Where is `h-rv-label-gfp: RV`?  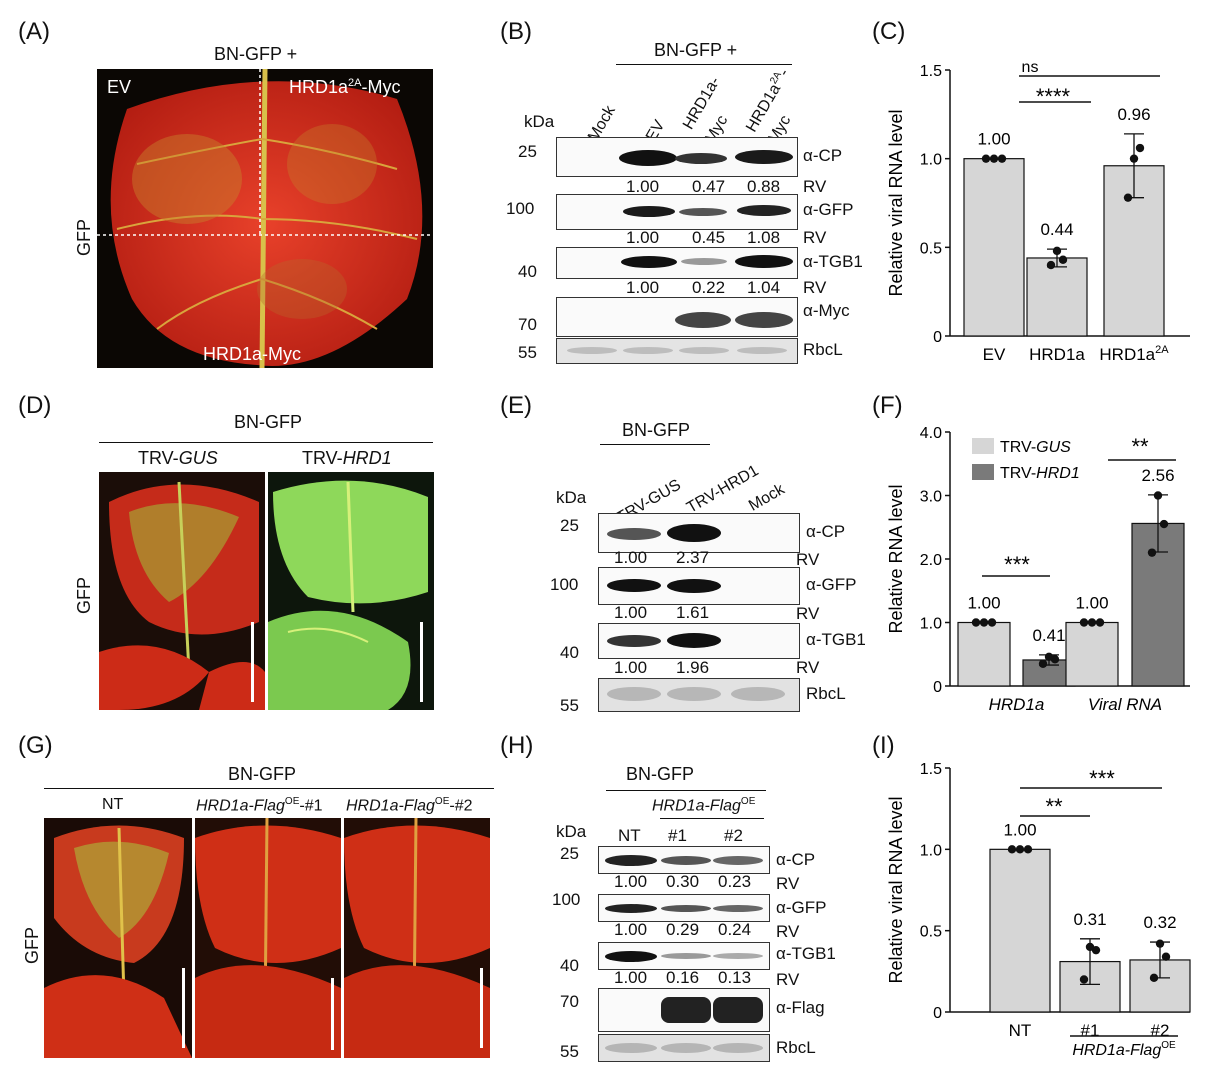 h-rv-label-gfp: RV is located at coordinates (788, 931).